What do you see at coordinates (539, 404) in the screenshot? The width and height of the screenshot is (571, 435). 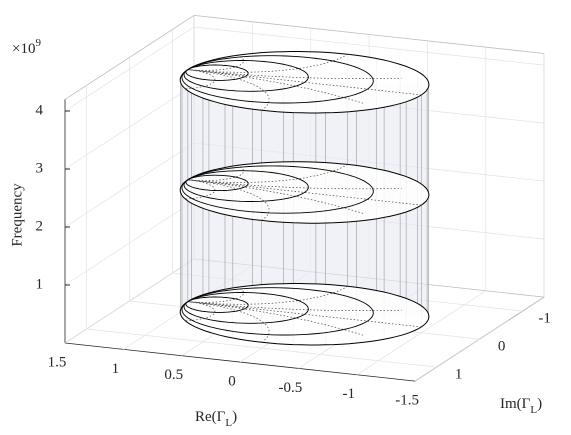 I see `y-label-end: )` at bounding box center [539, 404].